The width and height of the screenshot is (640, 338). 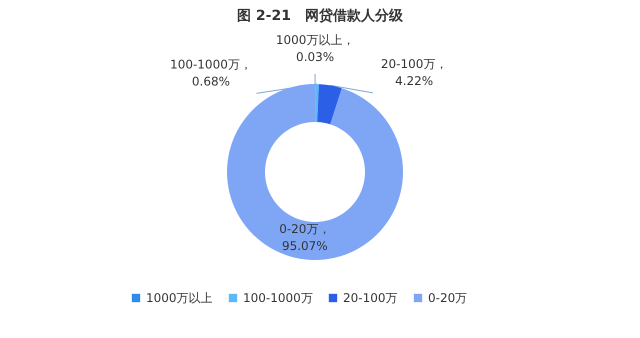 What do you see at coordinates (304, 238) in the screenshot?
I see `data-label: 0-20万，95.07%` at bounding box center [304, 238].